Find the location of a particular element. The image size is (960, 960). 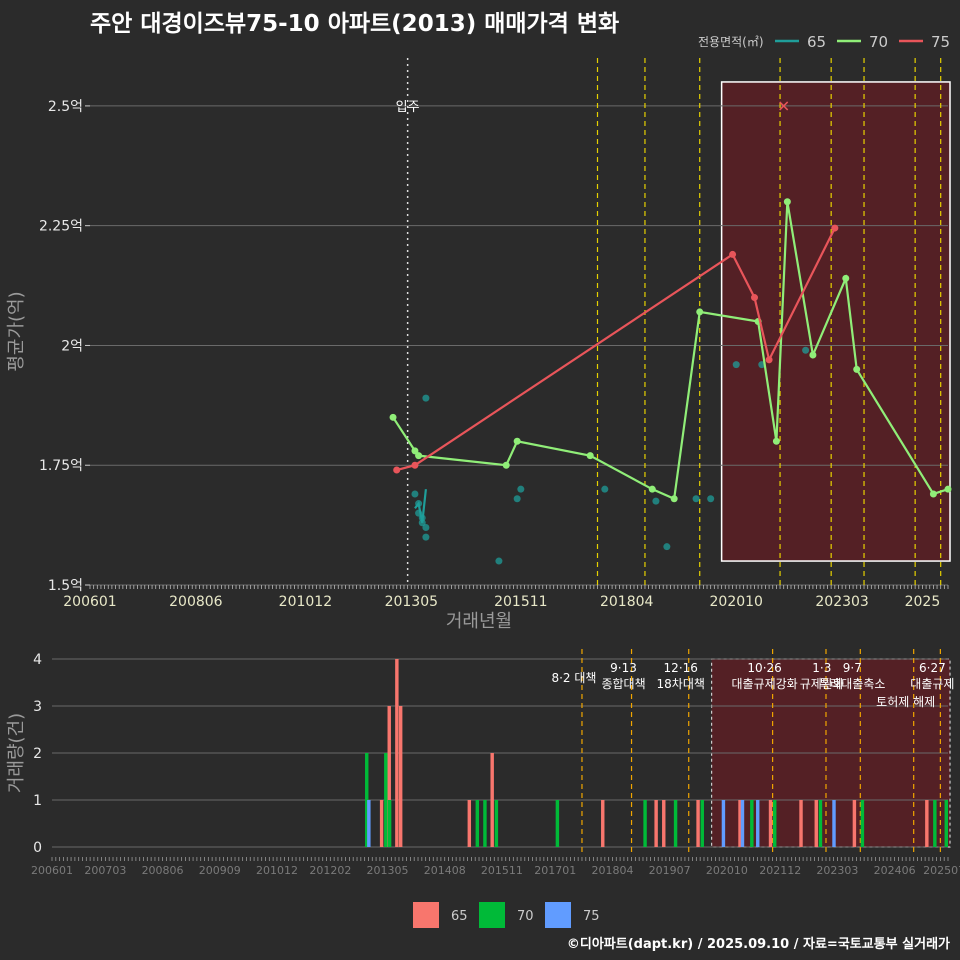

legend-label-70: 70 is located at coordinates (878, 42).